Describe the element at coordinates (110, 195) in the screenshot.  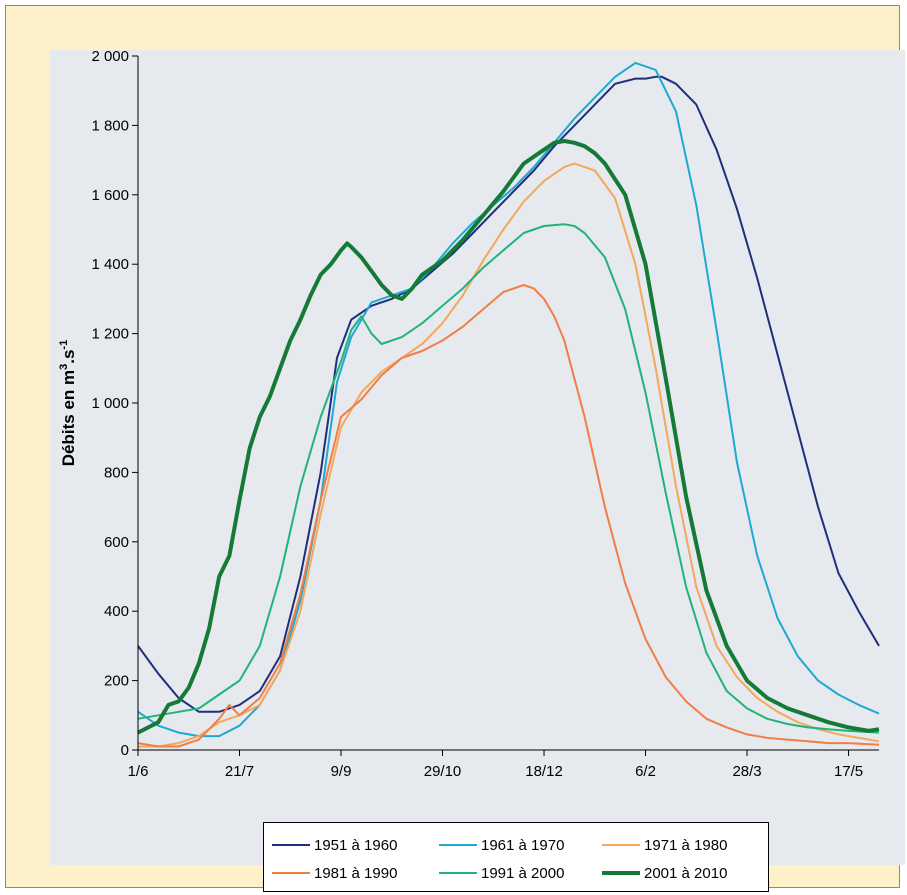
I see `y-tick-label: 1 600` at that location.